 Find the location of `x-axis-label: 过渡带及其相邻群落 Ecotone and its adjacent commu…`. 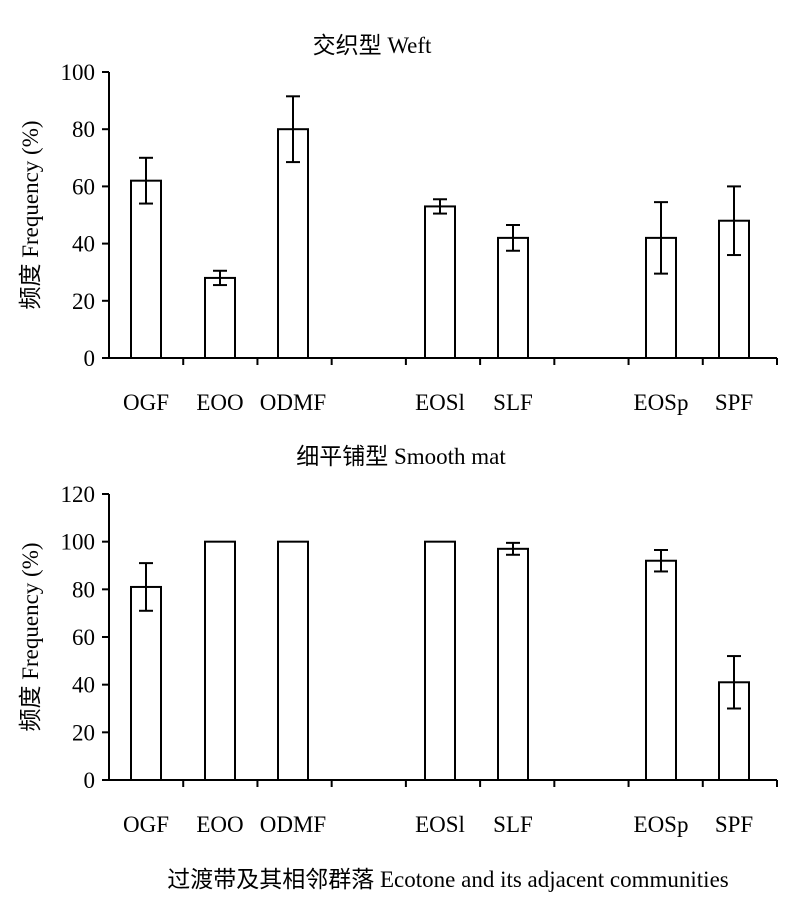

x-axis-label: 过渡带及其相邻群落 Ecotone and its adjacent commu… is located at coordinates (448, 879).